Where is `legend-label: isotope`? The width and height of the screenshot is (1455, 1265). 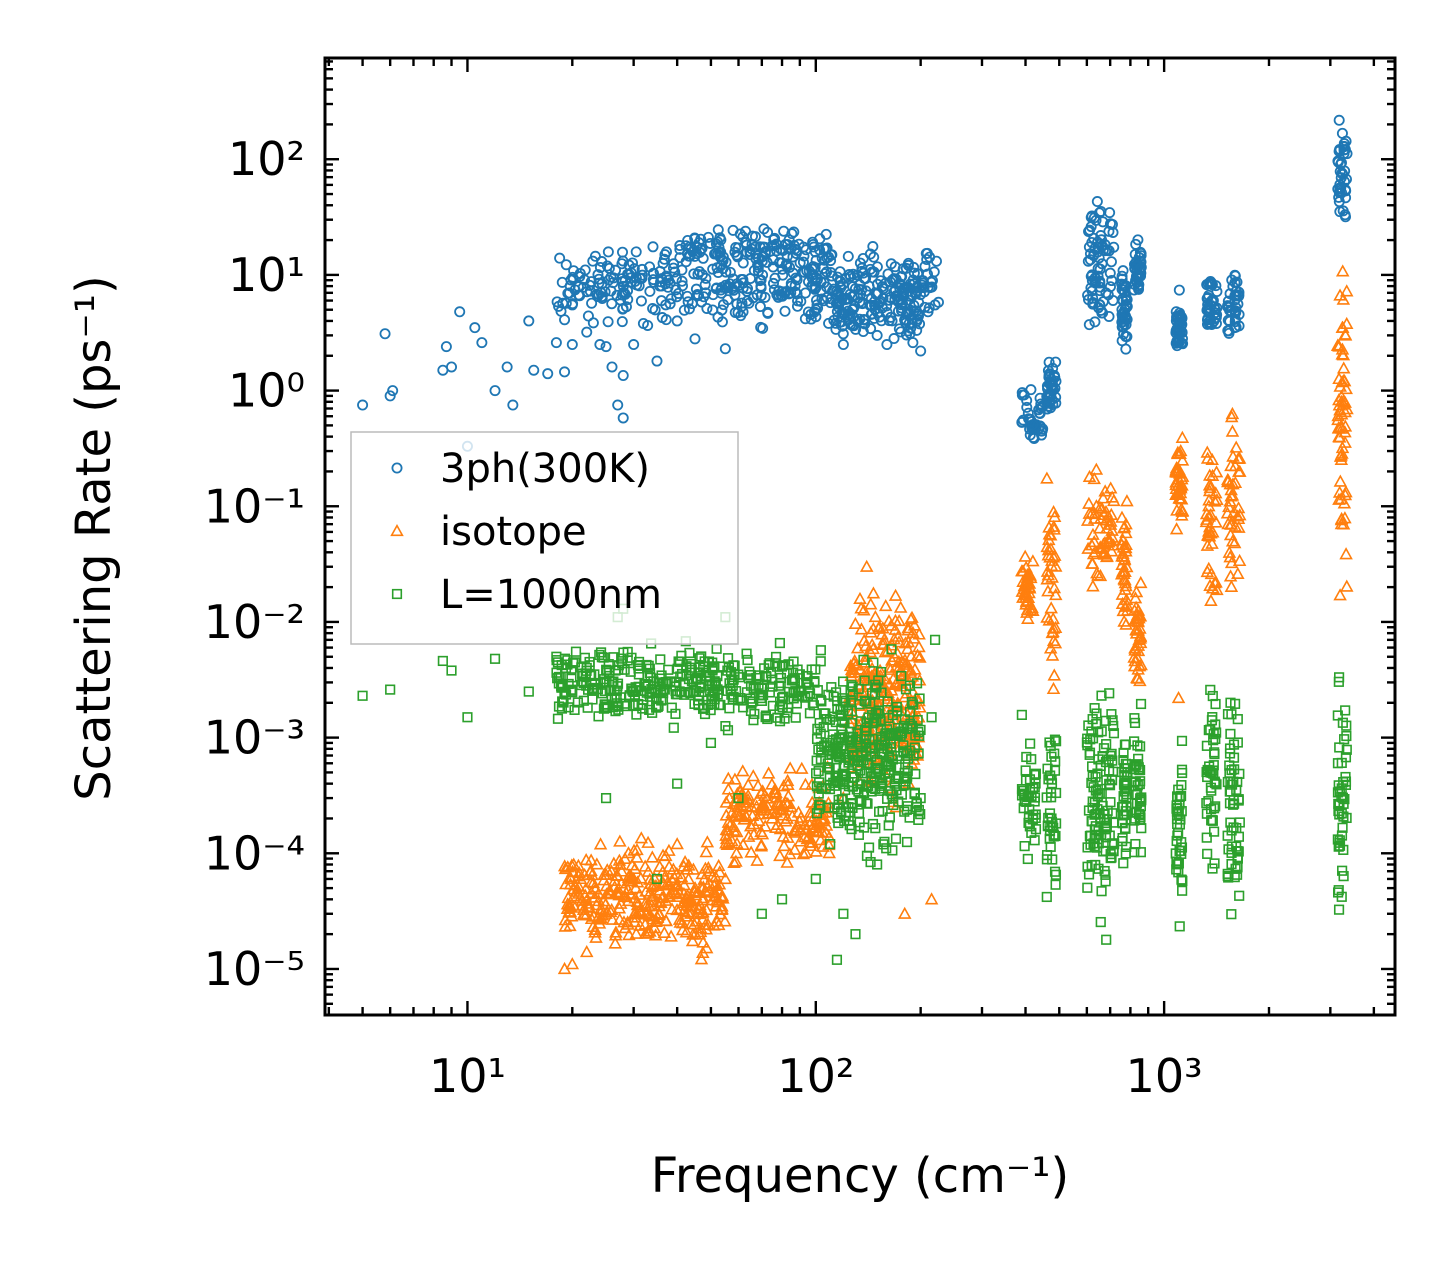 legend-label: isotope is located at coordinates (513, 532).